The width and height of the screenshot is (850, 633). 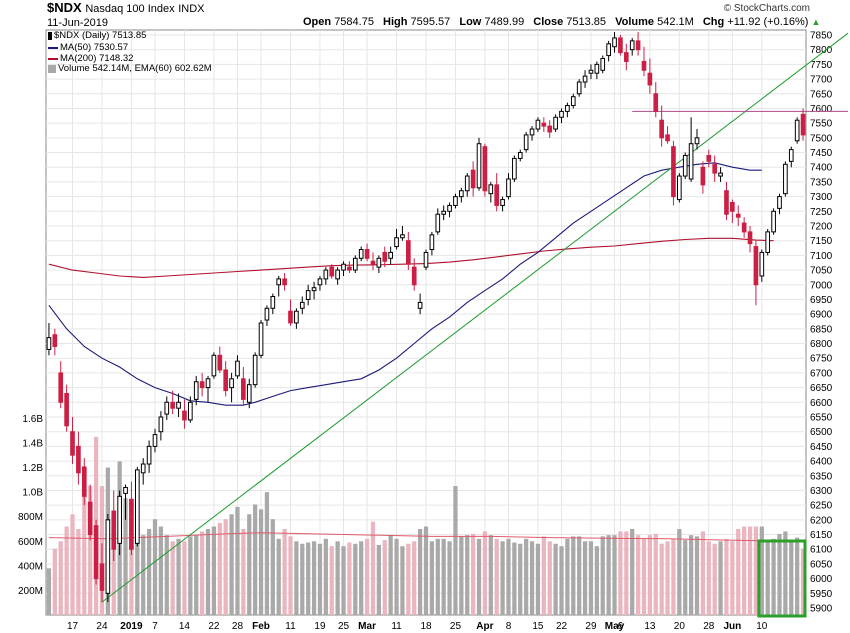 I want to click on volume-tick-label: 200M, so click(x=30, y=591).